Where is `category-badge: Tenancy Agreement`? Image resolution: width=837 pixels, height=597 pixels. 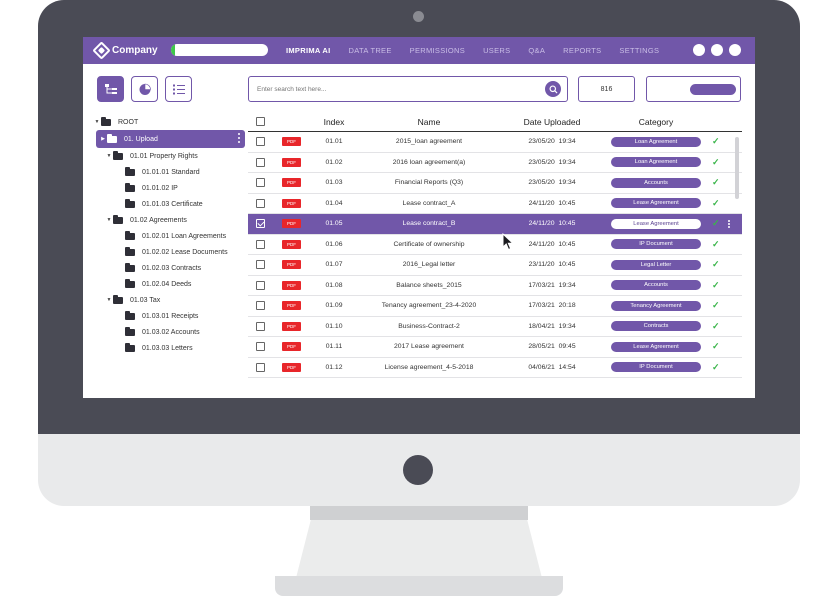 category-badge: Tenancy Agreement is located at coordinates (656, 305).